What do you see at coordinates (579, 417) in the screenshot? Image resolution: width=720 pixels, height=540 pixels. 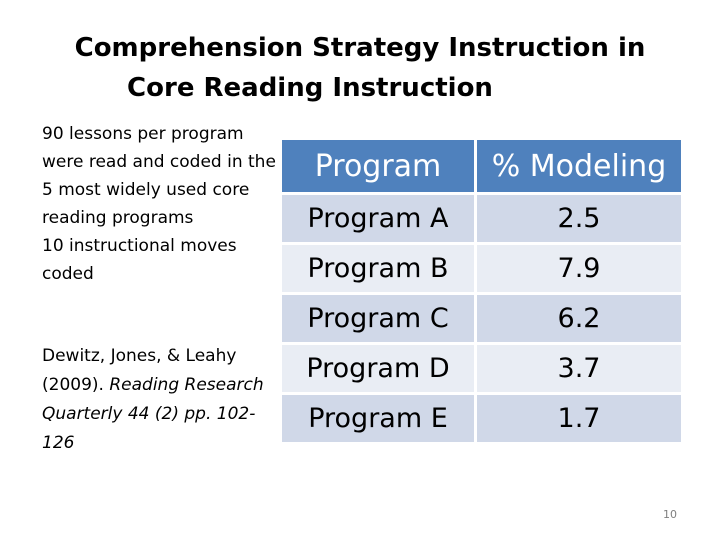 I see `modeling-value: 1.7` at bounding box center [579, 417].